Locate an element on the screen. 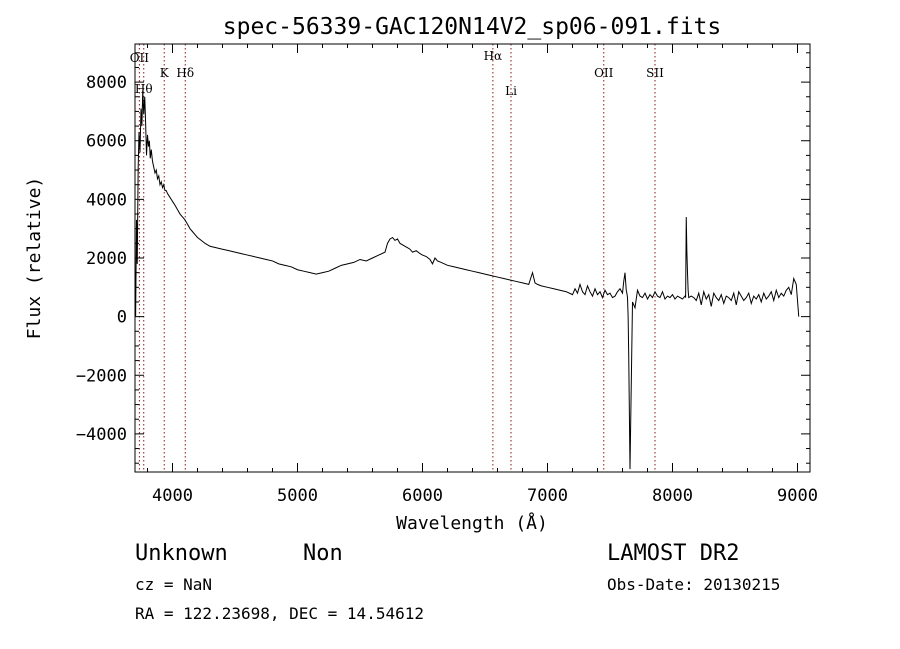  y-tick-label: 4000 is located at coordinates (106, 200).